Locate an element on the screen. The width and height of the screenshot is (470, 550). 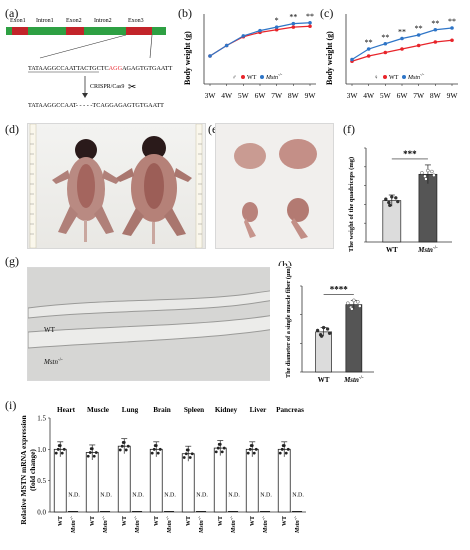
legend-ko-marker is located at coordinates (262, 77).